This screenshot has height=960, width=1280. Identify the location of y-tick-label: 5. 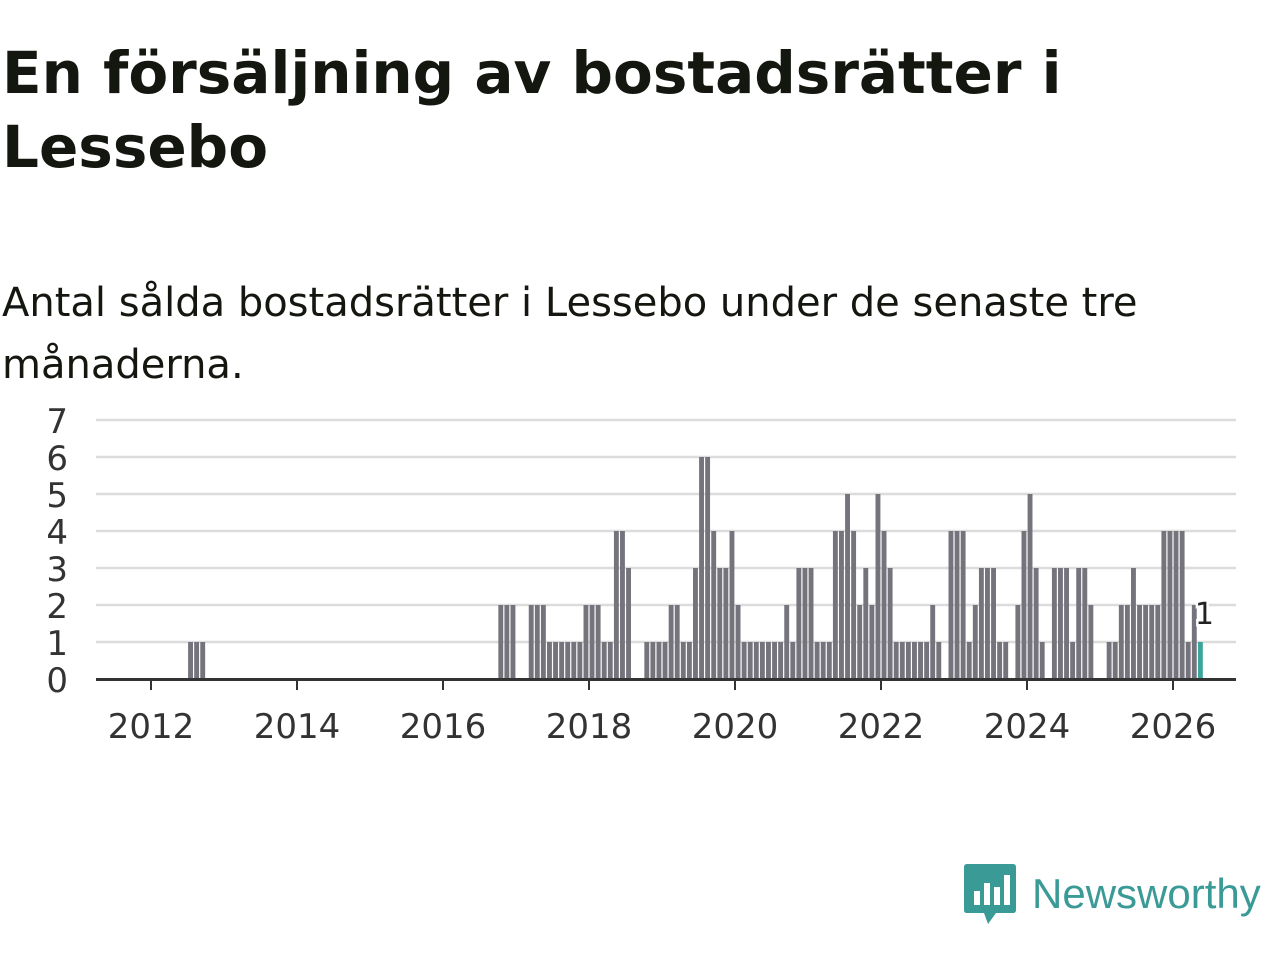
(57, 496).